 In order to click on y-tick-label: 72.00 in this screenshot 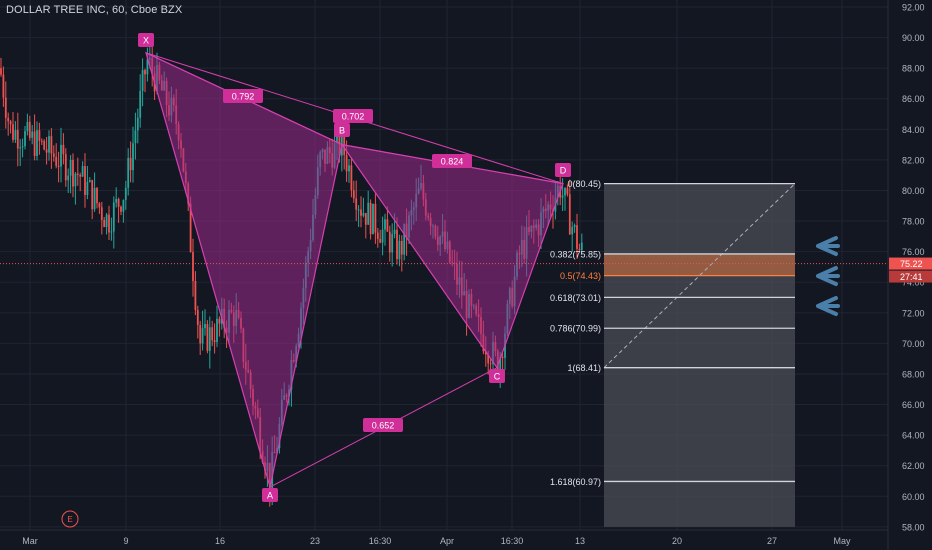, I will do `click(913, 313)`.